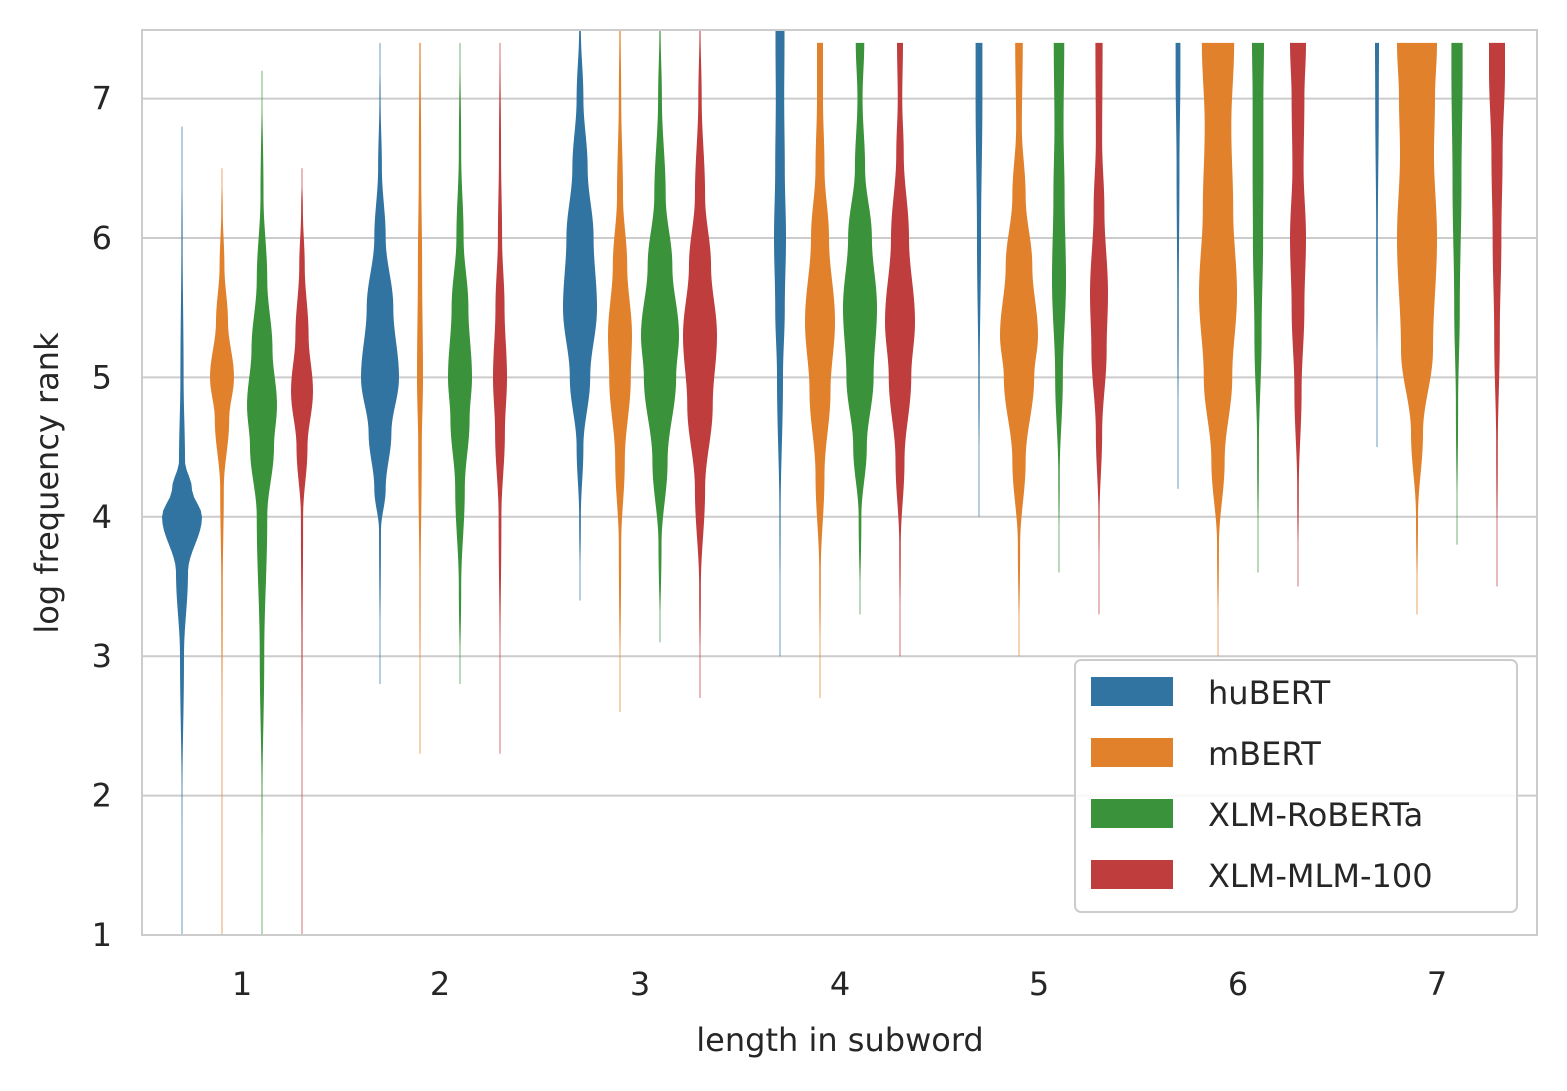 The image size is (1567, 1091). What do you see at coordinates (640, 984) in the screenshot?
I see `x-tick-label: 3` at bounding box center [640, 984].